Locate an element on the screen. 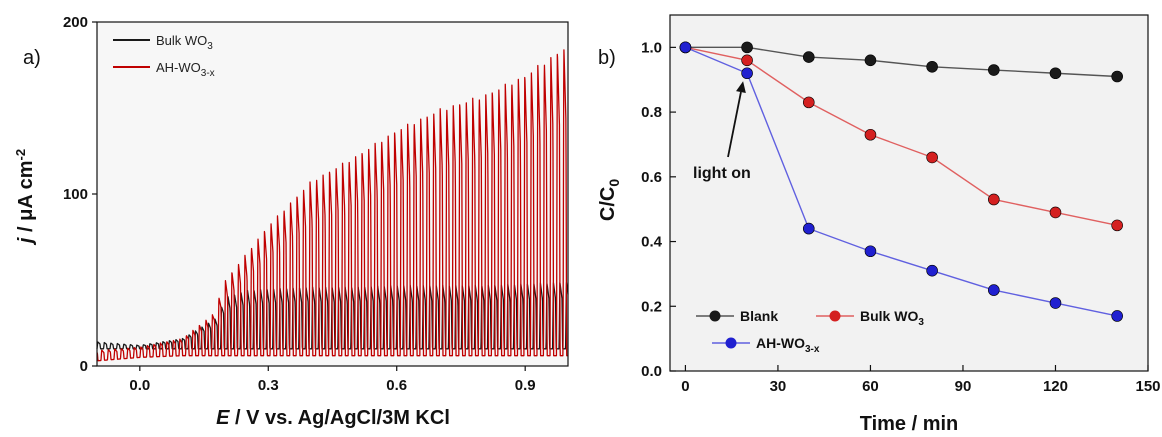 This screenshot has height=437, width=1162. chart-a-x-axis-title: E / V vs. Ag/AgCl/3M KCl is located at coordinates (333, 418).